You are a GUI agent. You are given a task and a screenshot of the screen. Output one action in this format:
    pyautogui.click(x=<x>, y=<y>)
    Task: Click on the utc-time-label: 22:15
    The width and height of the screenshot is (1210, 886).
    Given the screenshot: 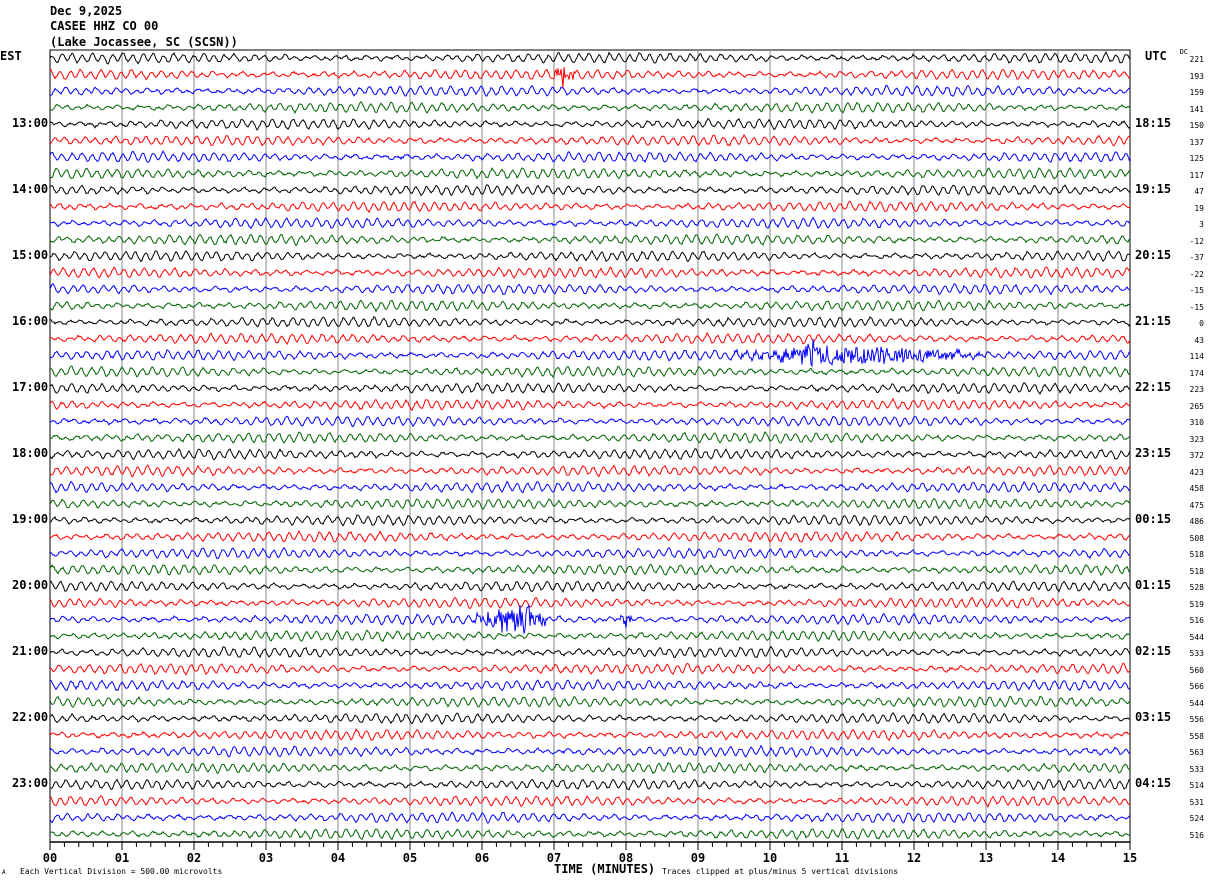 What is the action you would take?
    pyautogui.click(x=1153, y=387)
    